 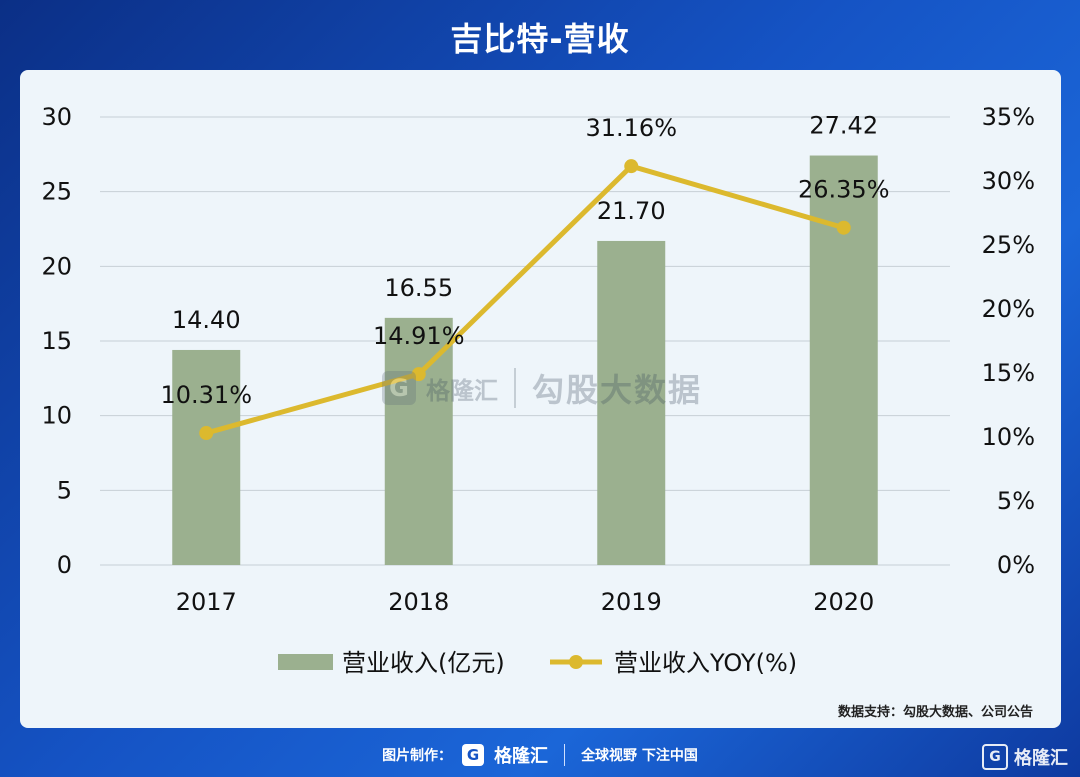 I want to click on y-left-tick-label: 0, so click(x=64, y=565).